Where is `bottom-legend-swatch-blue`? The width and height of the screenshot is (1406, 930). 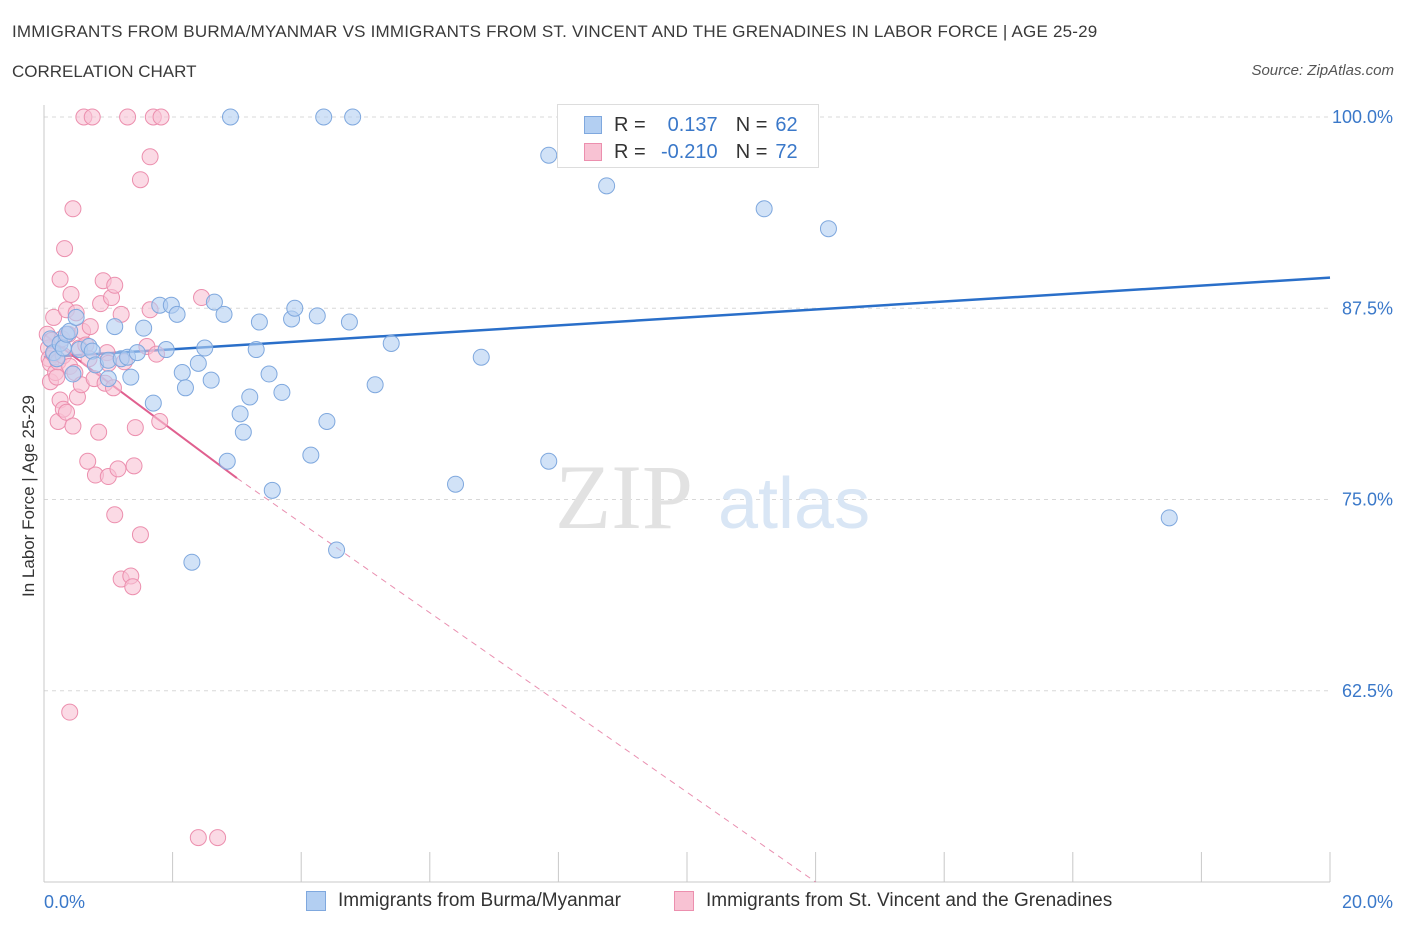 bottom-legend-swatch-blue is located at coordinates (316, 901).